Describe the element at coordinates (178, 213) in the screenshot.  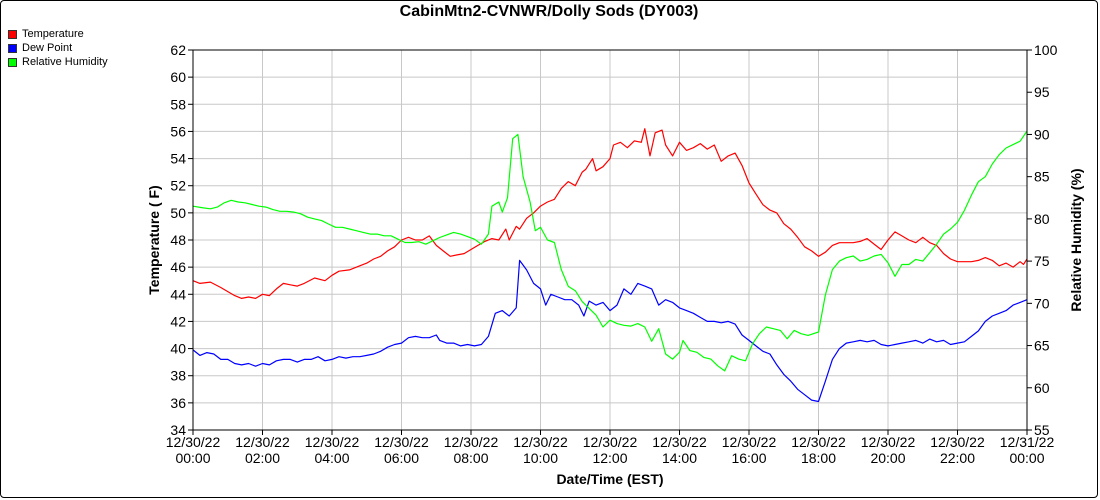
I see `y-tick-label: 50` at that location.